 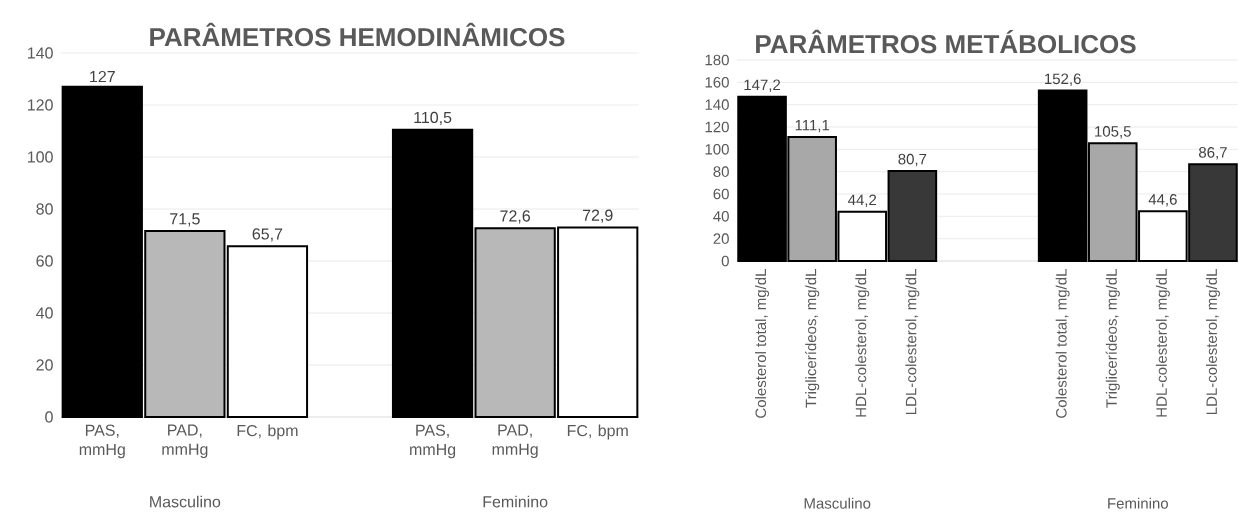 I want to click on data-label: 71,5, so click(x=185, y=220).